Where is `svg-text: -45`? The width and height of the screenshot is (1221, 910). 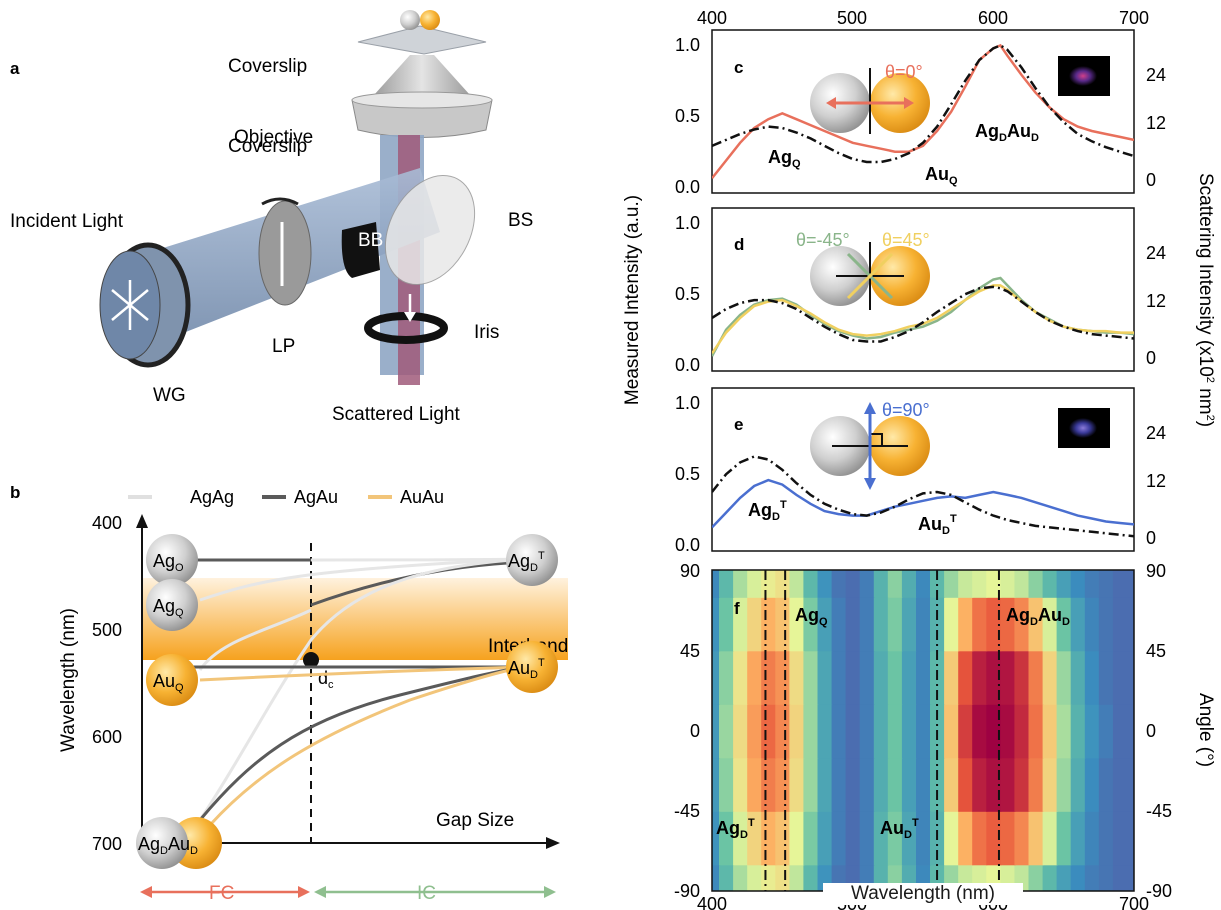
svg-text: -45 is located at coordinates (687, 811).